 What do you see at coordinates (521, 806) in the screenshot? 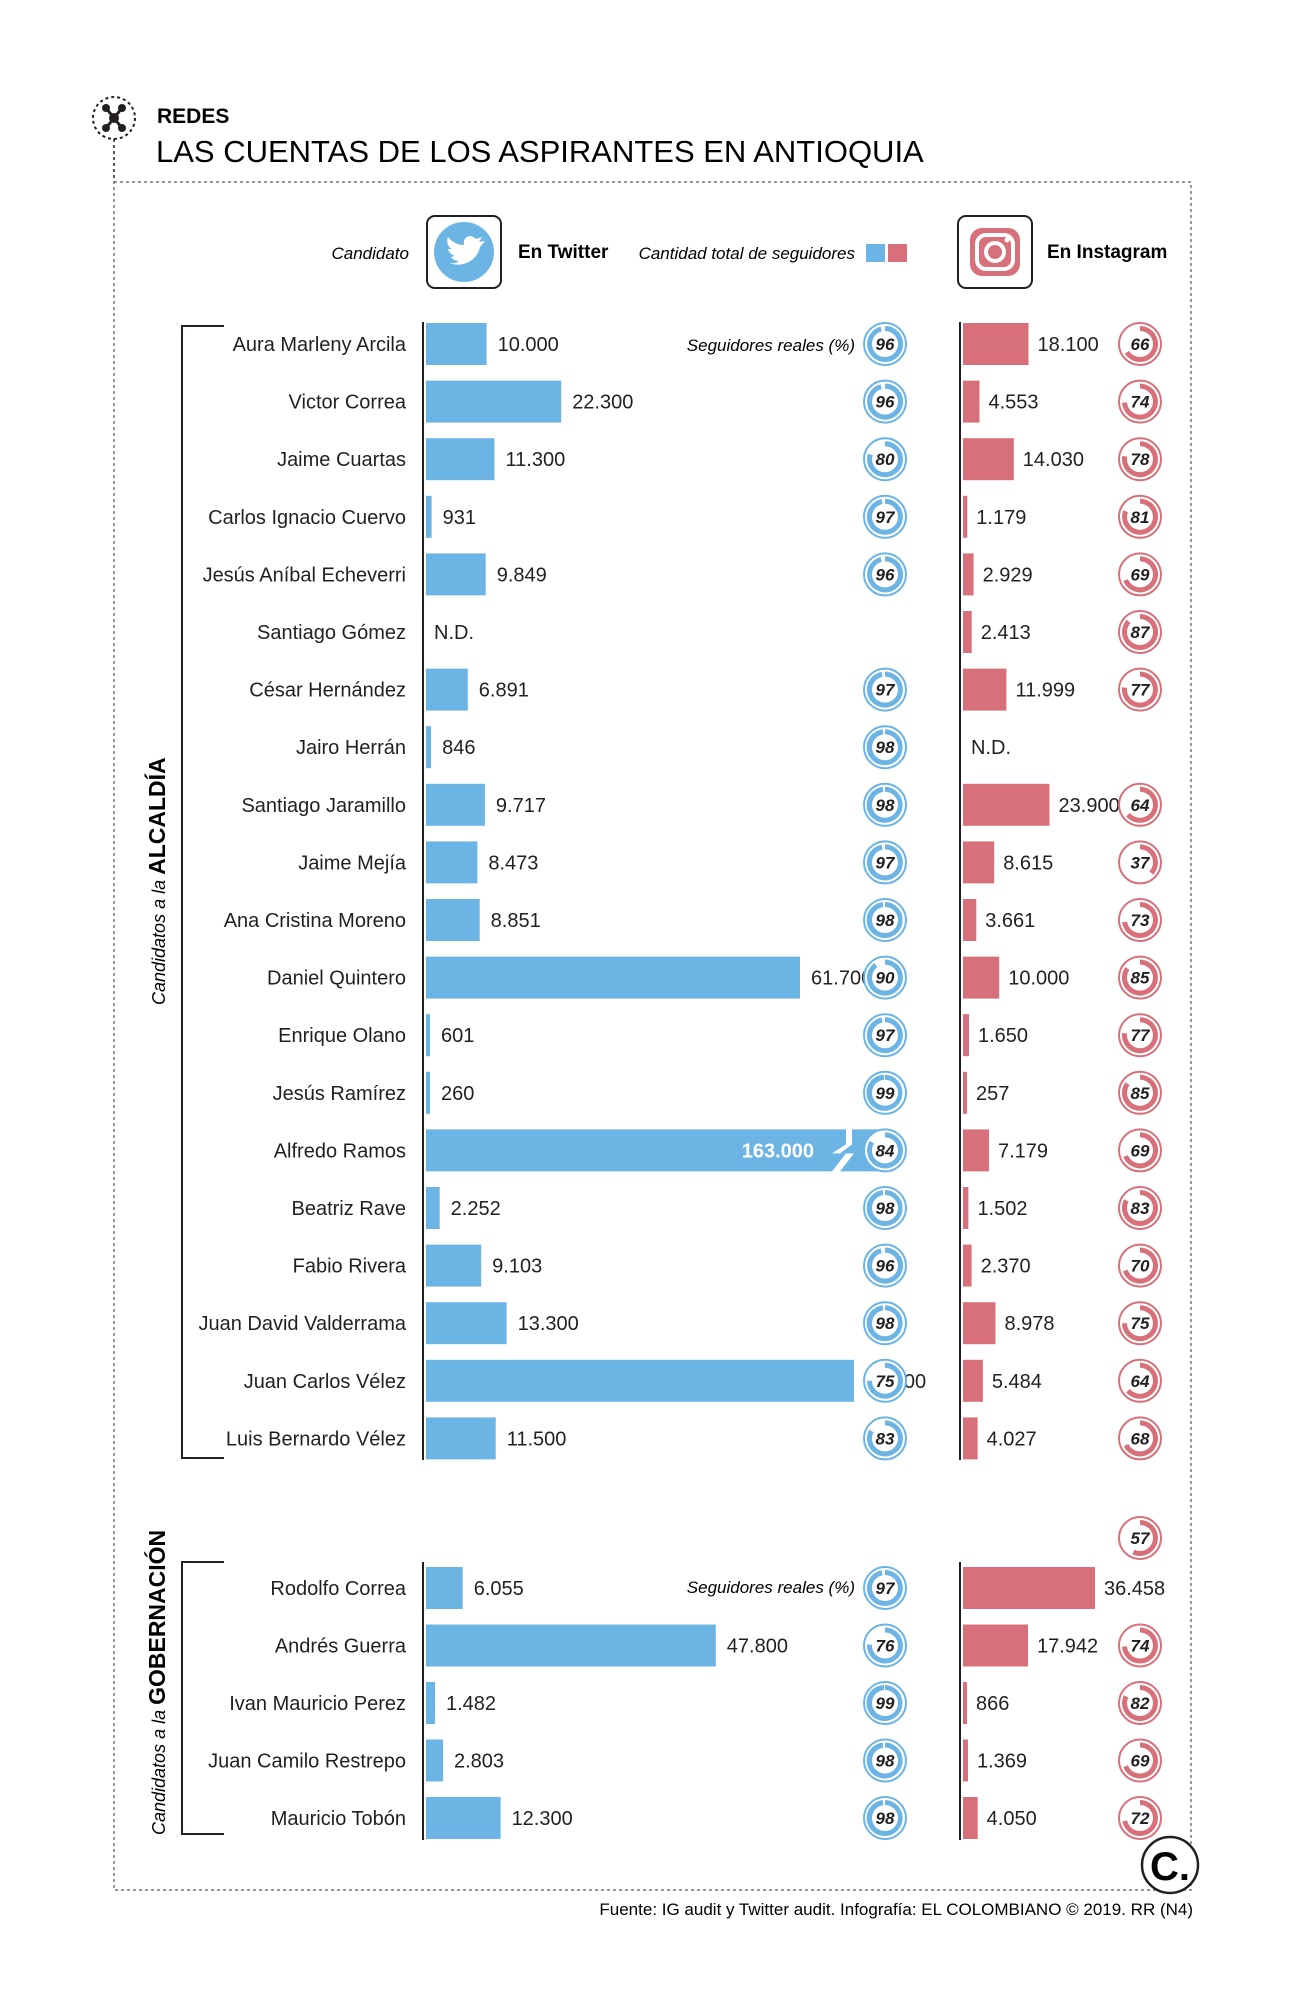
I see `twitter-value: 9.717` at bounding box center [521, 806].